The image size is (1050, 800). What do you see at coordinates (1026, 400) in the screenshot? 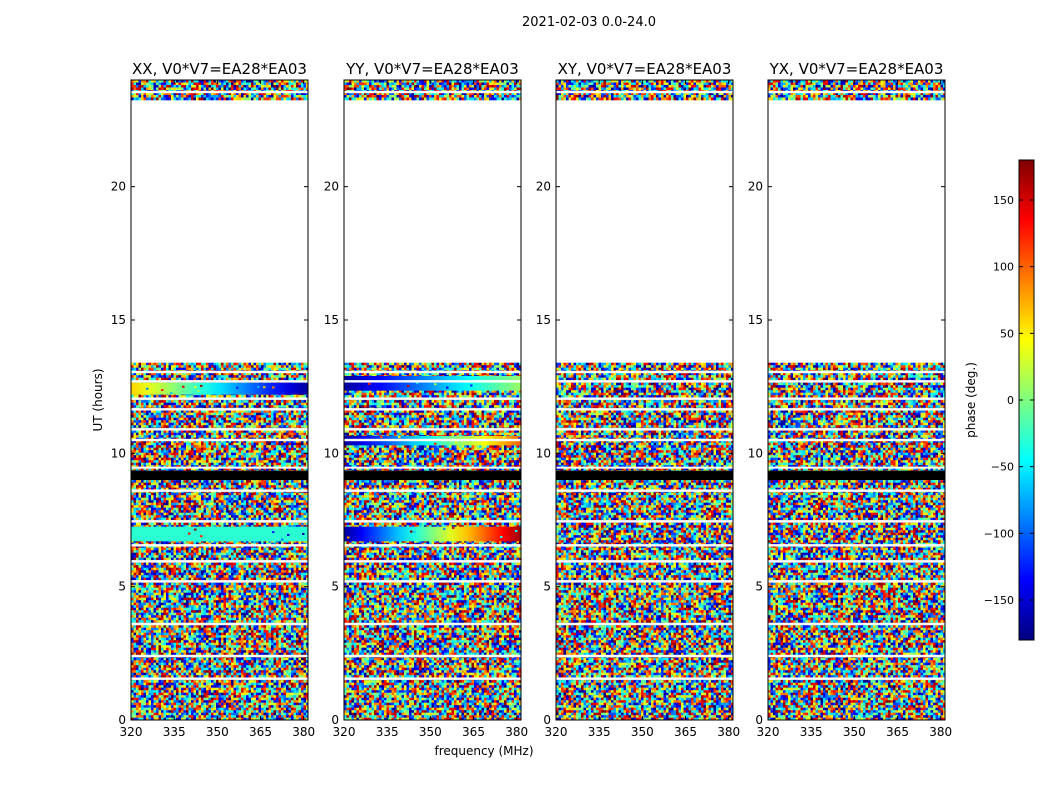
I see `colorbar-gradient` at bounding box center [1026, 400].